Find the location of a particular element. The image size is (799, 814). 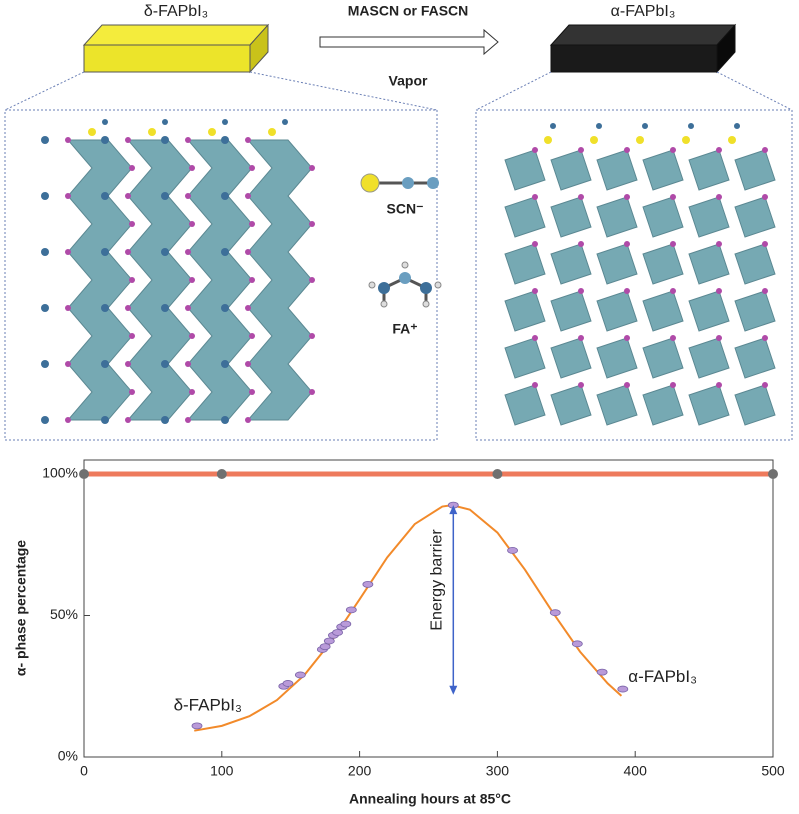

arrow-head is located at coordinates (453, 510).